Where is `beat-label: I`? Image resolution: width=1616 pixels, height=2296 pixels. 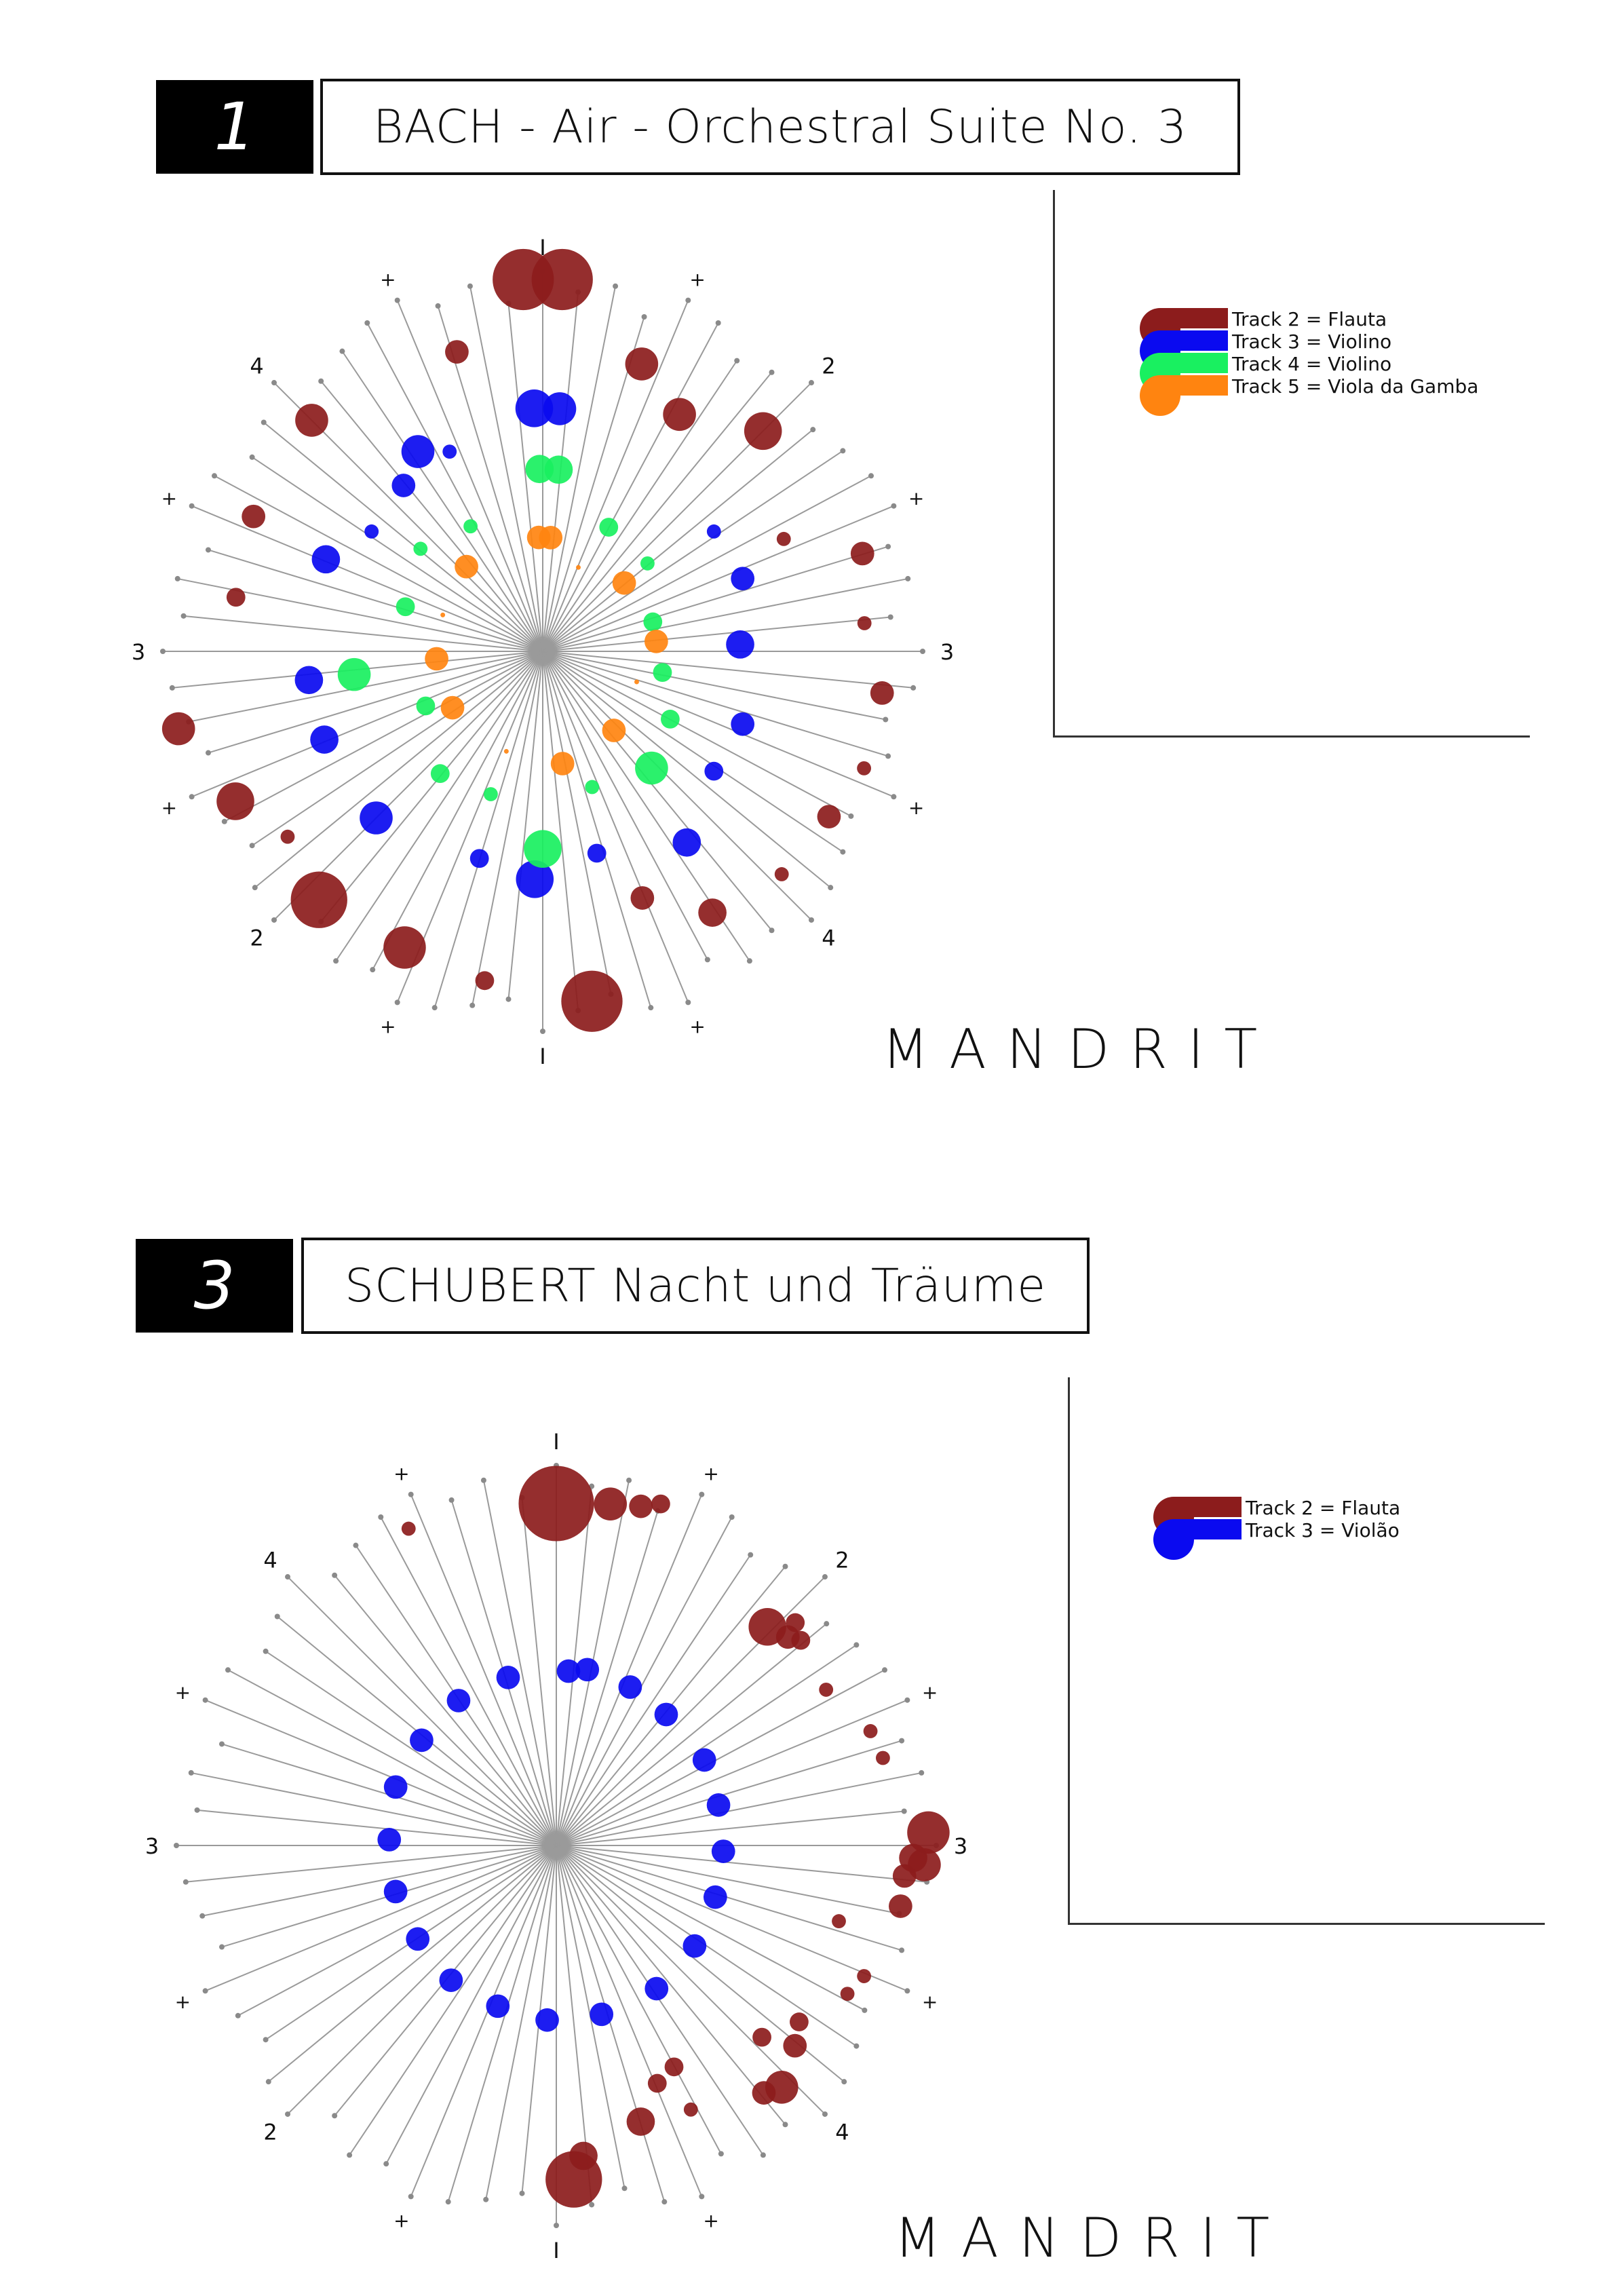
beat-label: I is located at coordinates (556, 2250).